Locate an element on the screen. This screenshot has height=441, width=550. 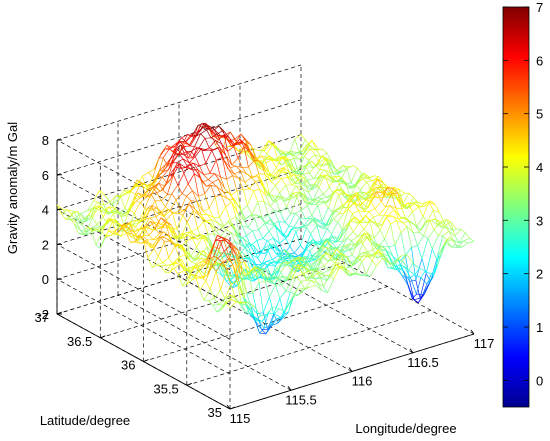
z-tick-label: 8 is located at coordinates (45, 140).